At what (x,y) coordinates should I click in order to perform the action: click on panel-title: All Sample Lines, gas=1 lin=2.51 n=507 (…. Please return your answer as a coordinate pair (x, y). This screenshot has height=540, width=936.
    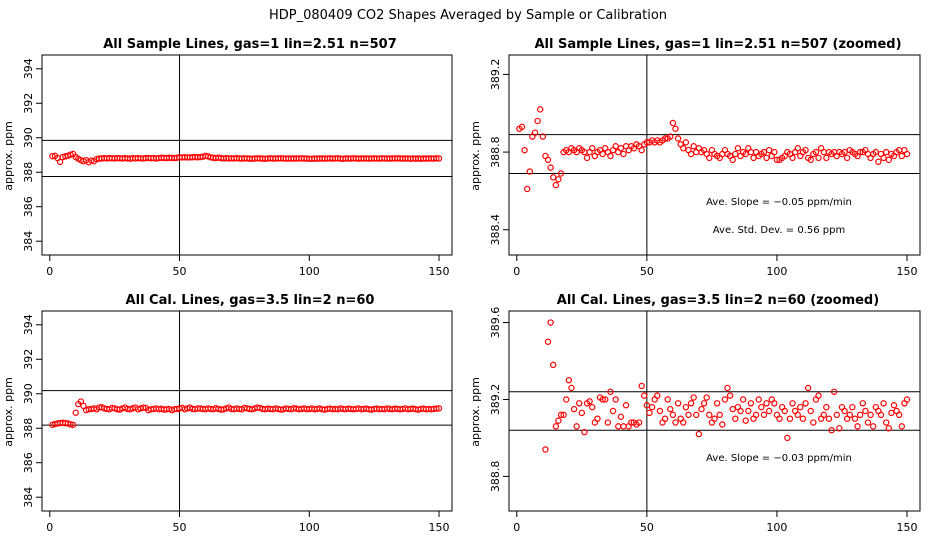
    Looking at the image, I should click on (717, 44).